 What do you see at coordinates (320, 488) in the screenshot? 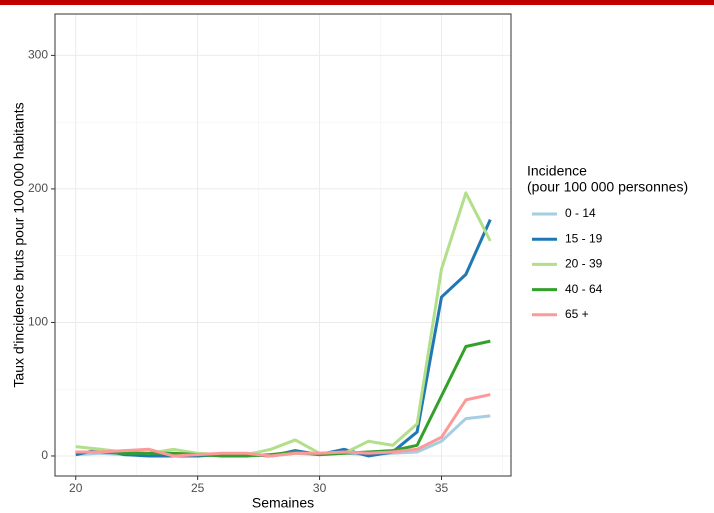
I see `x-tick-label: 30` at bounding box center [320, 488].